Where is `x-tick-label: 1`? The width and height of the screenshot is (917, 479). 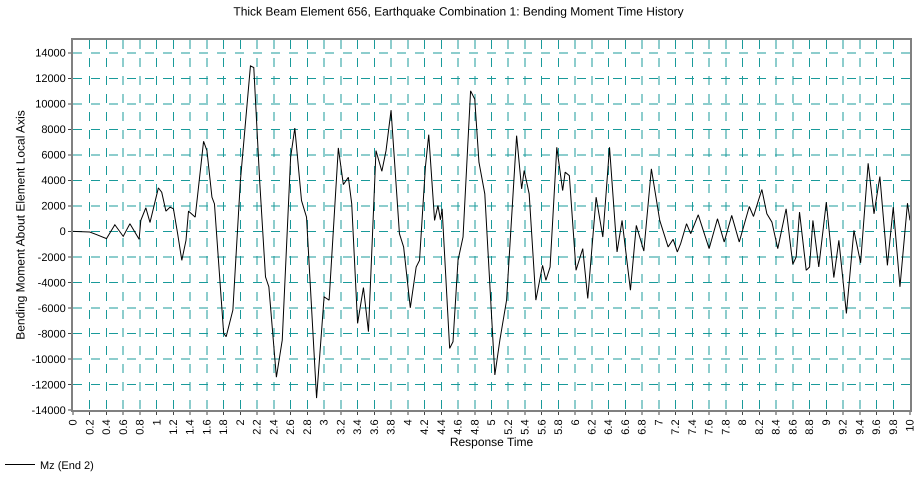
x-tick-label: 1 is located at coordinates (157, 422).